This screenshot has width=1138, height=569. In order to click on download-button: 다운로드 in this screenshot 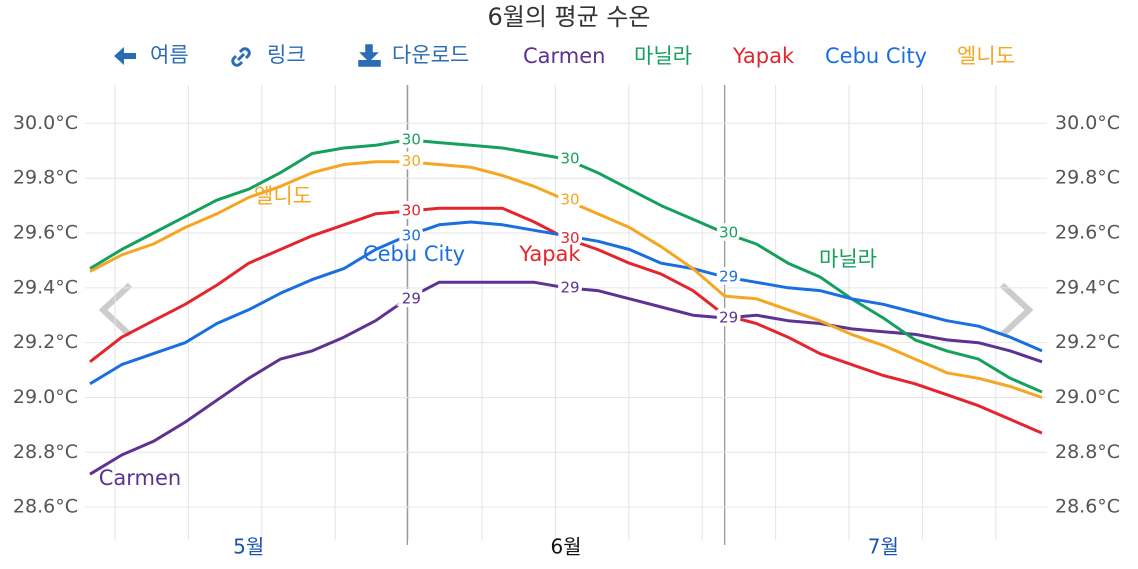, I will do `click(413, 55)`.